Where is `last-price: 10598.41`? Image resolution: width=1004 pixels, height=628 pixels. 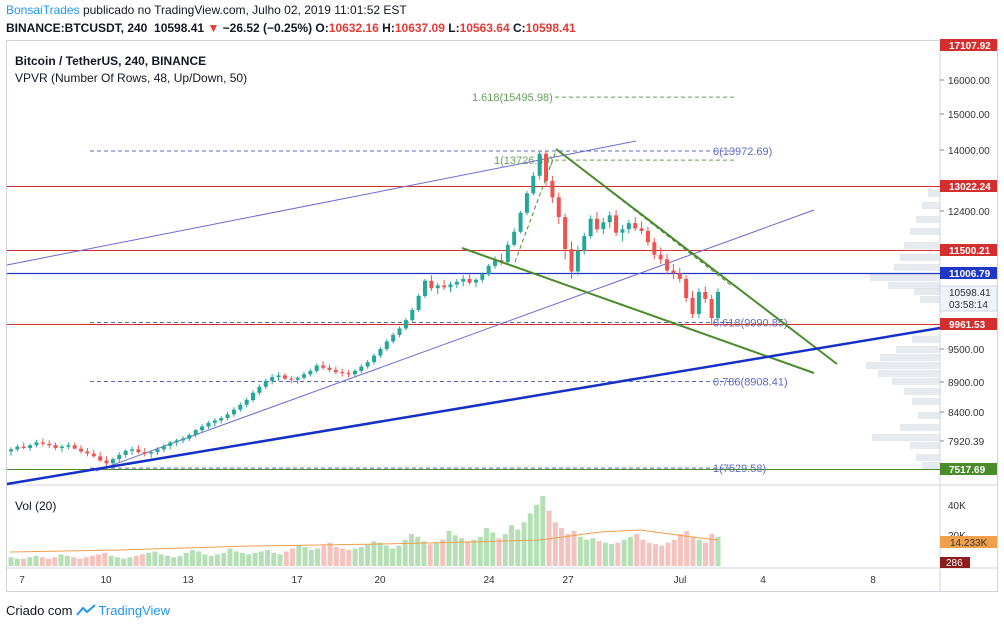
last-price: 10598.41 is located at coordinates (179, 28).